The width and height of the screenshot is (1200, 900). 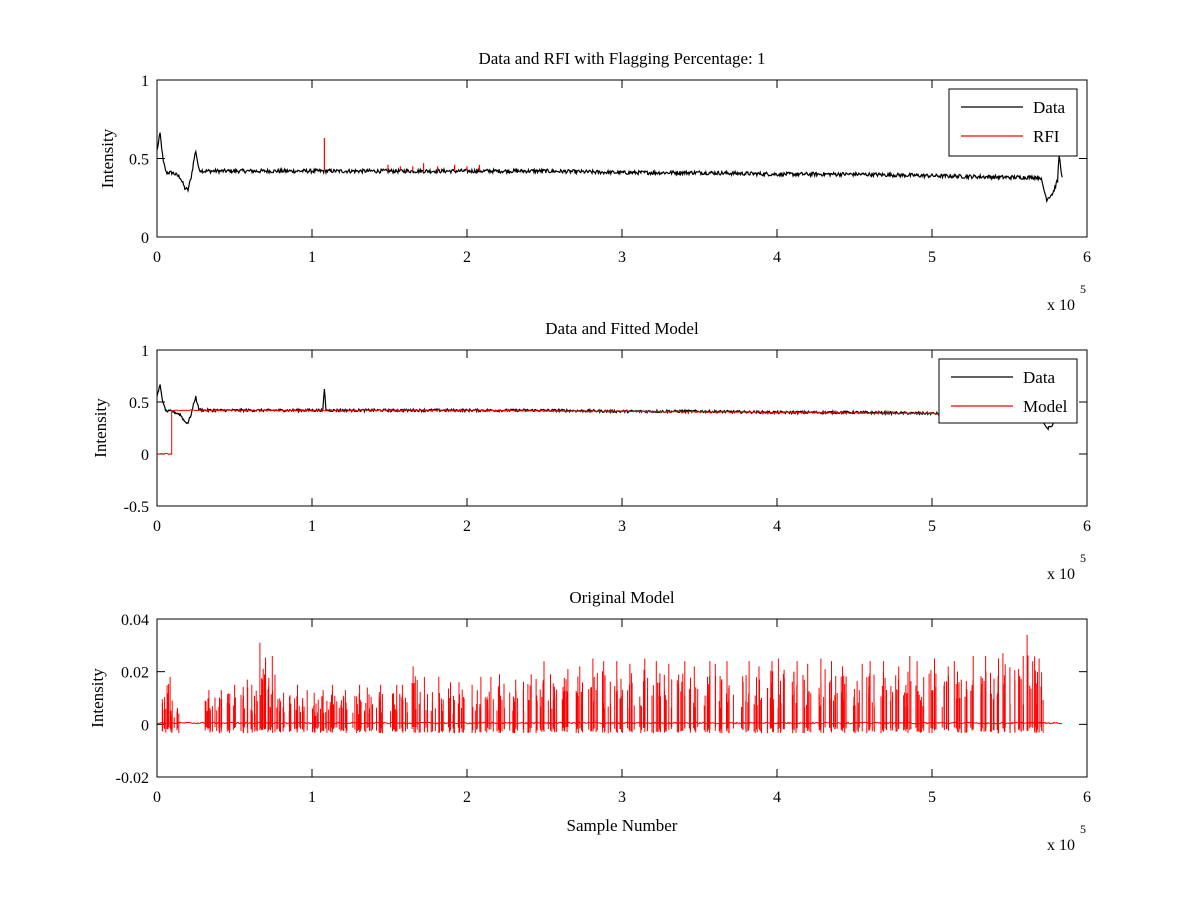 What do you see at coordinates (132, 778) in the screenshot?
I see `y-tick-label: -0.02` at bounding box center [132, 778].